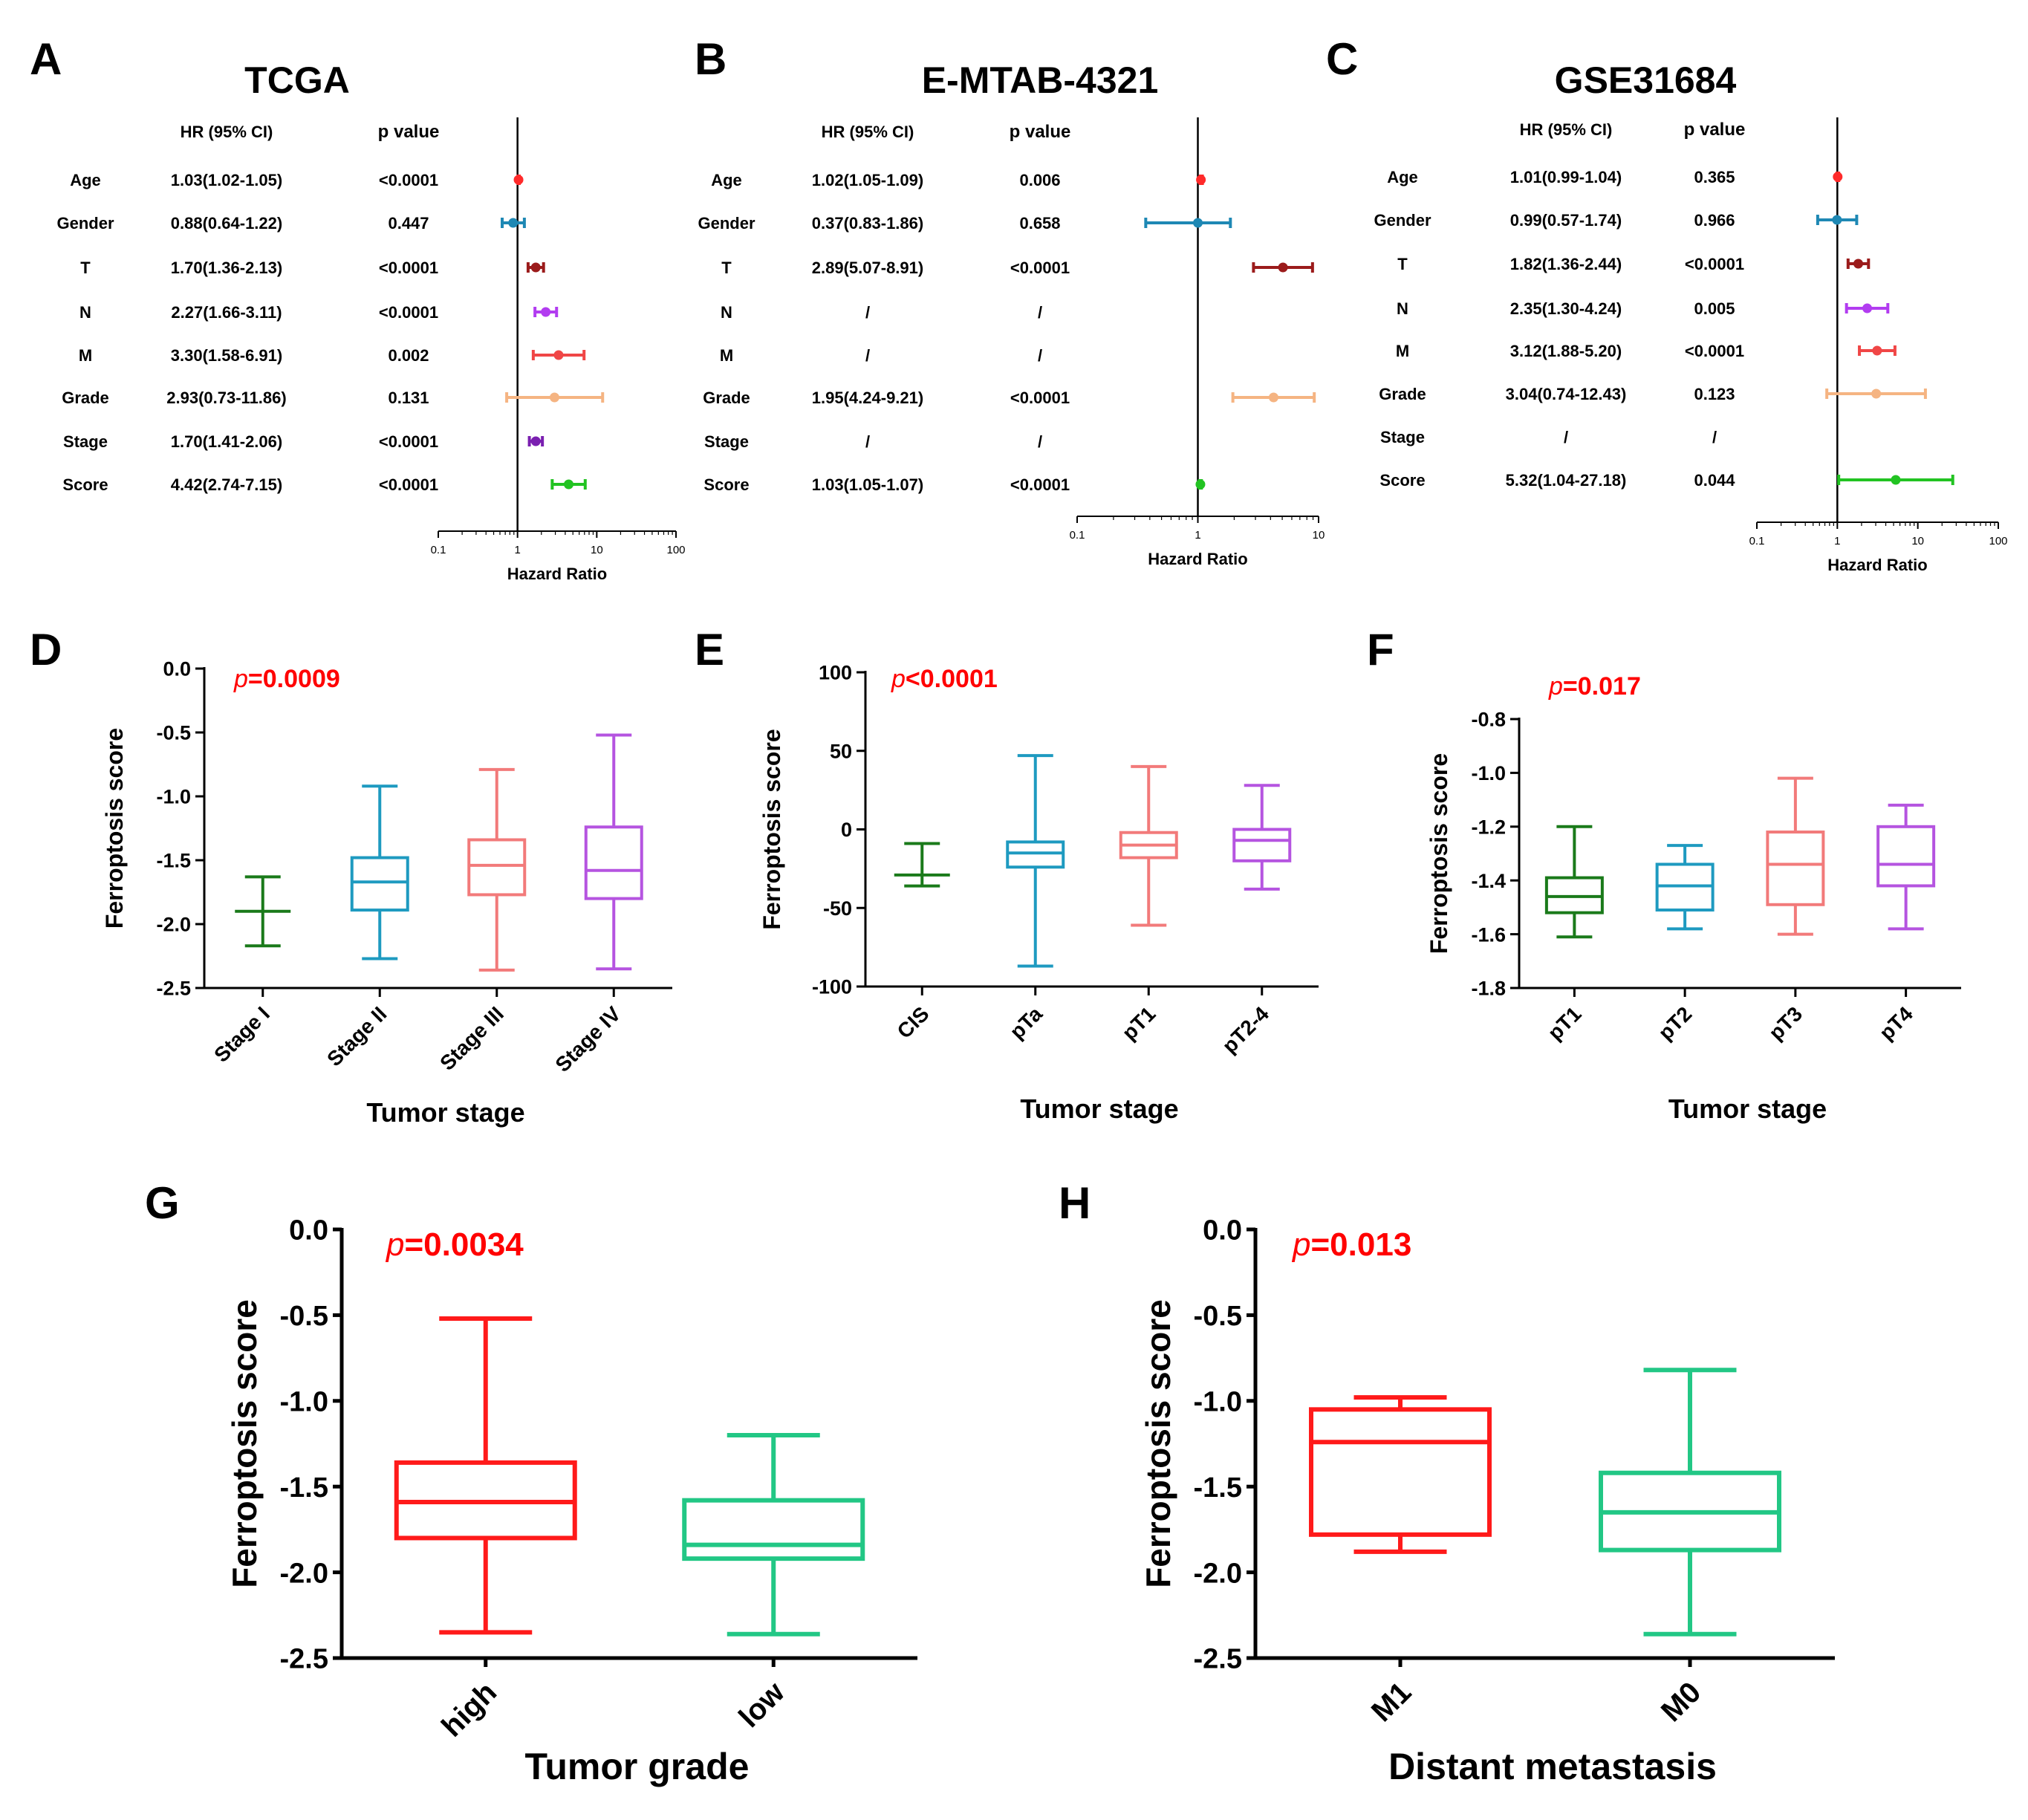  I want to click on p-value-text: =0.013, so click(1361, 1245).